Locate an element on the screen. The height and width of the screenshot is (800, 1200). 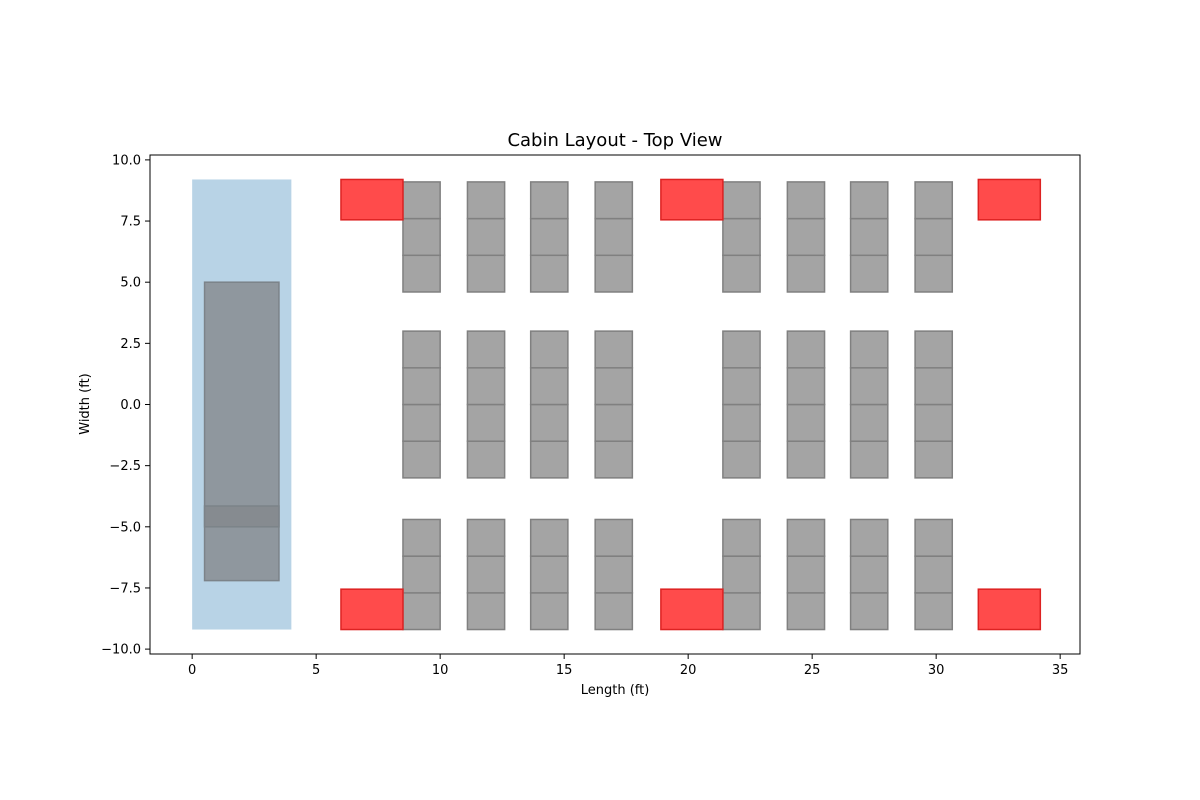
y-tick-label: 5.0 is located at coordinates (130, 283).